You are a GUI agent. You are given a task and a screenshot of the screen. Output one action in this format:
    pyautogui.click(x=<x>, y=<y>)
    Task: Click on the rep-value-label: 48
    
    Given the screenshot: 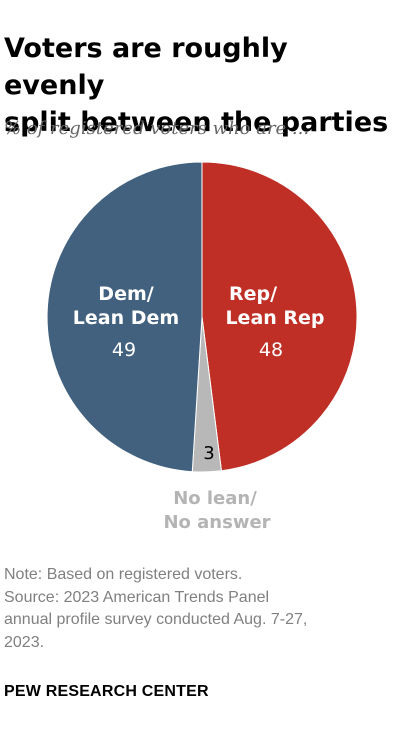 What is the action you would take?
    pyautogui.click(x=271, y=350)
    